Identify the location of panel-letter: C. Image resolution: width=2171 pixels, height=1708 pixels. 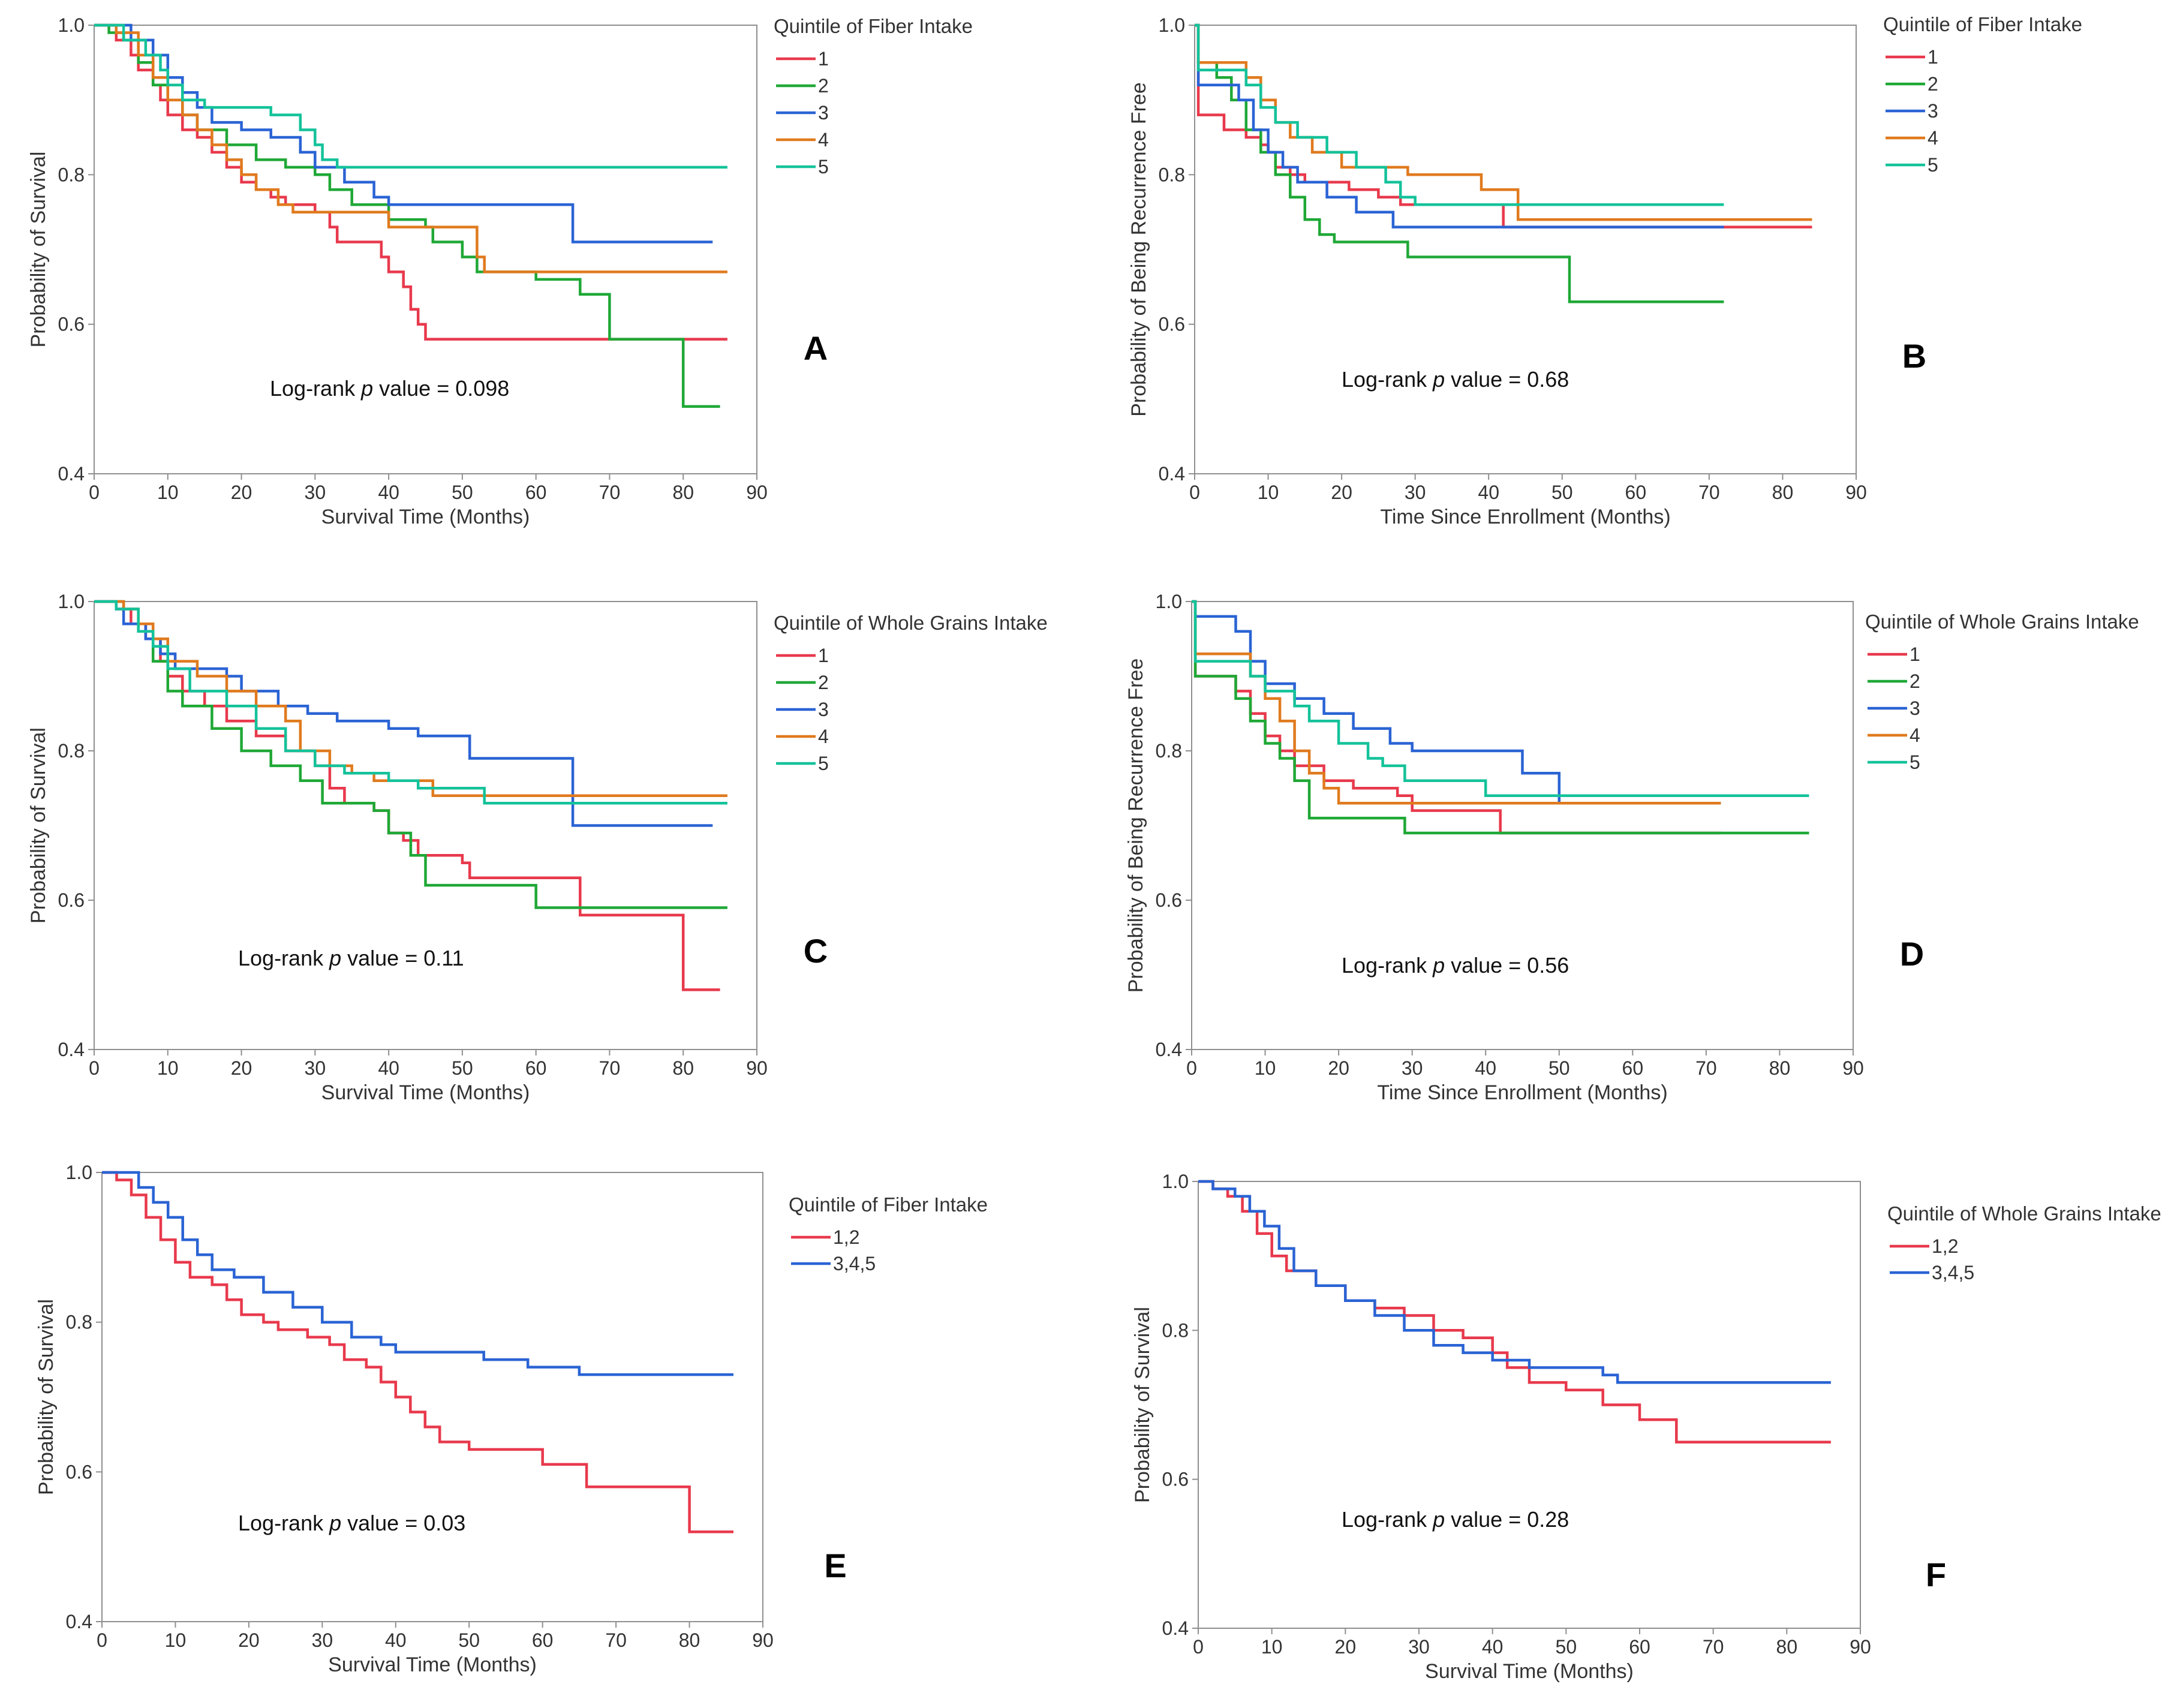
(816, 951).